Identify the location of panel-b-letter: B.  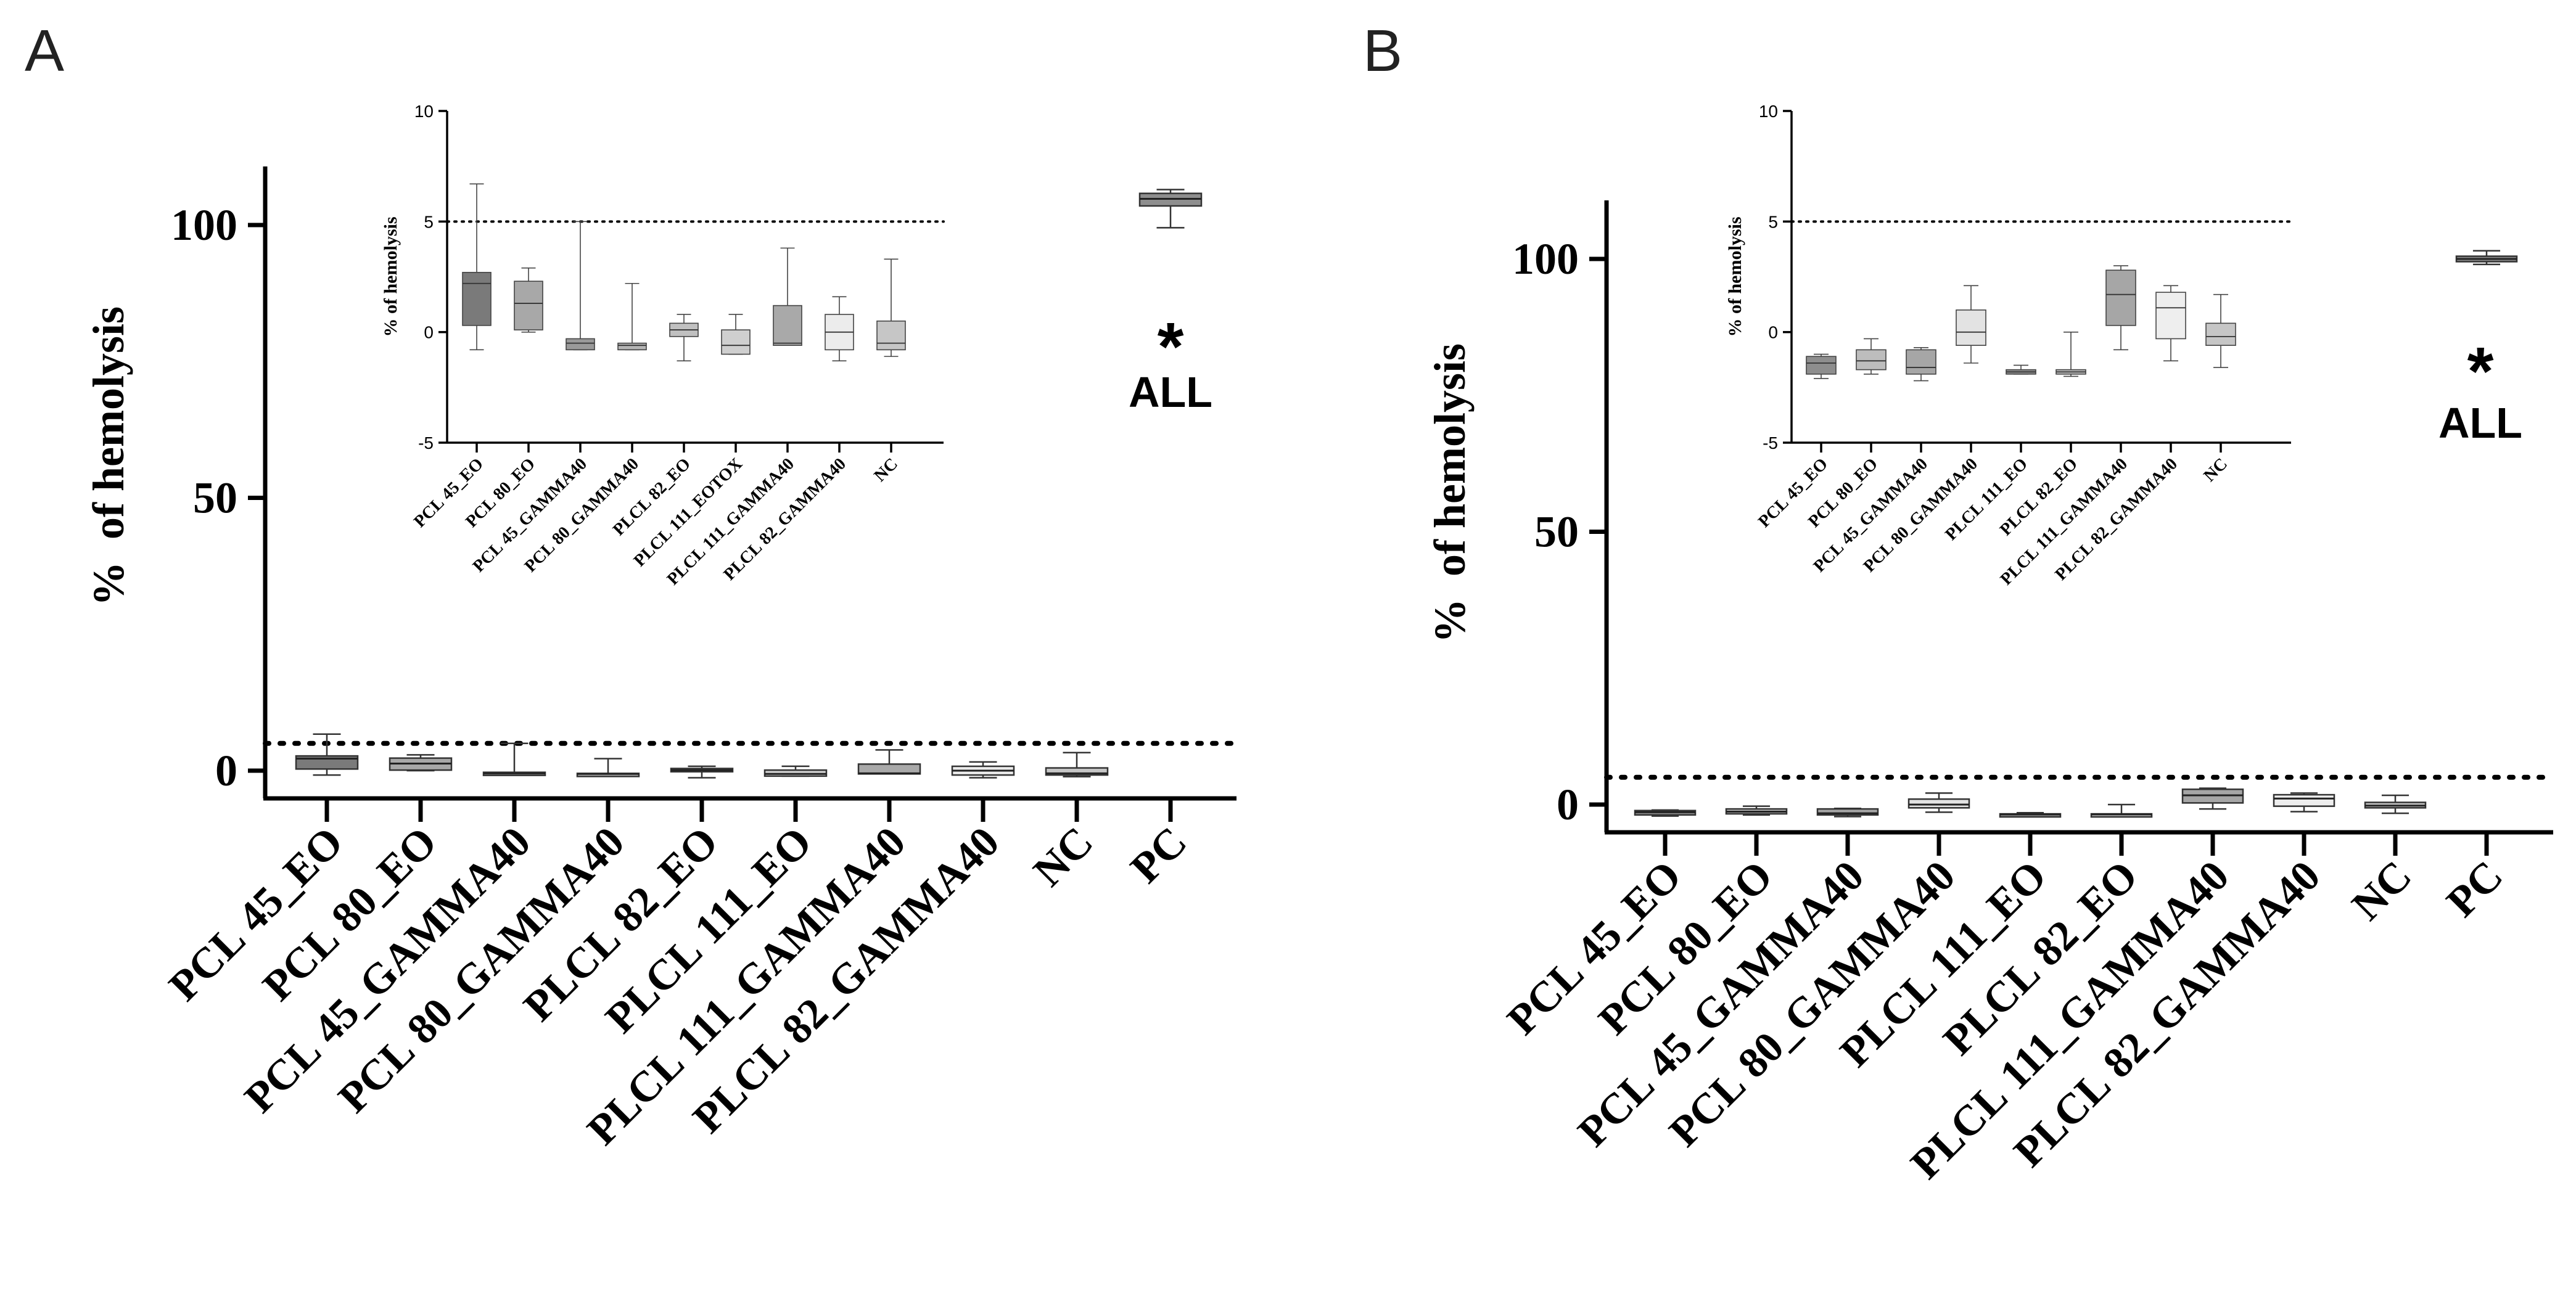
(1382, 51).